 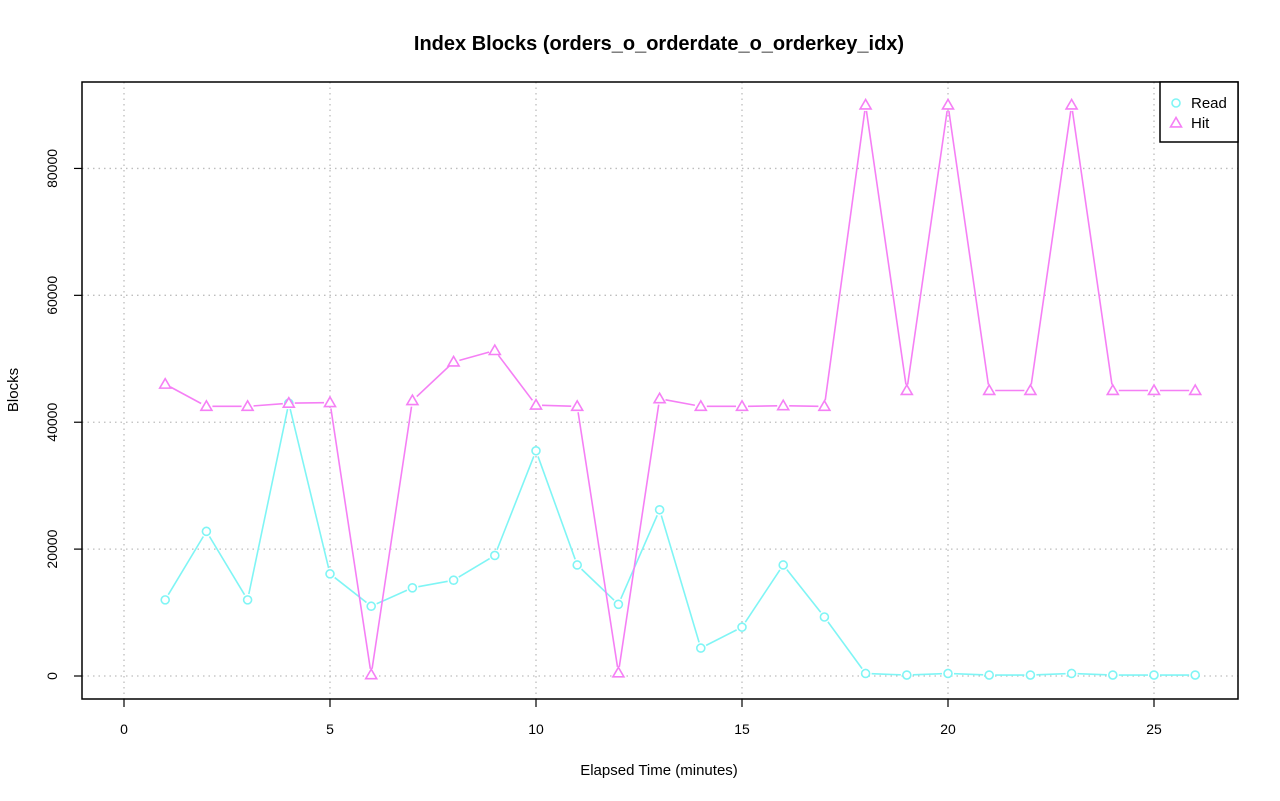 What do you see at coordinates (1209, 103) in the screenshot?
I see `legend-label: Read` at bounding box center [1209, 103].